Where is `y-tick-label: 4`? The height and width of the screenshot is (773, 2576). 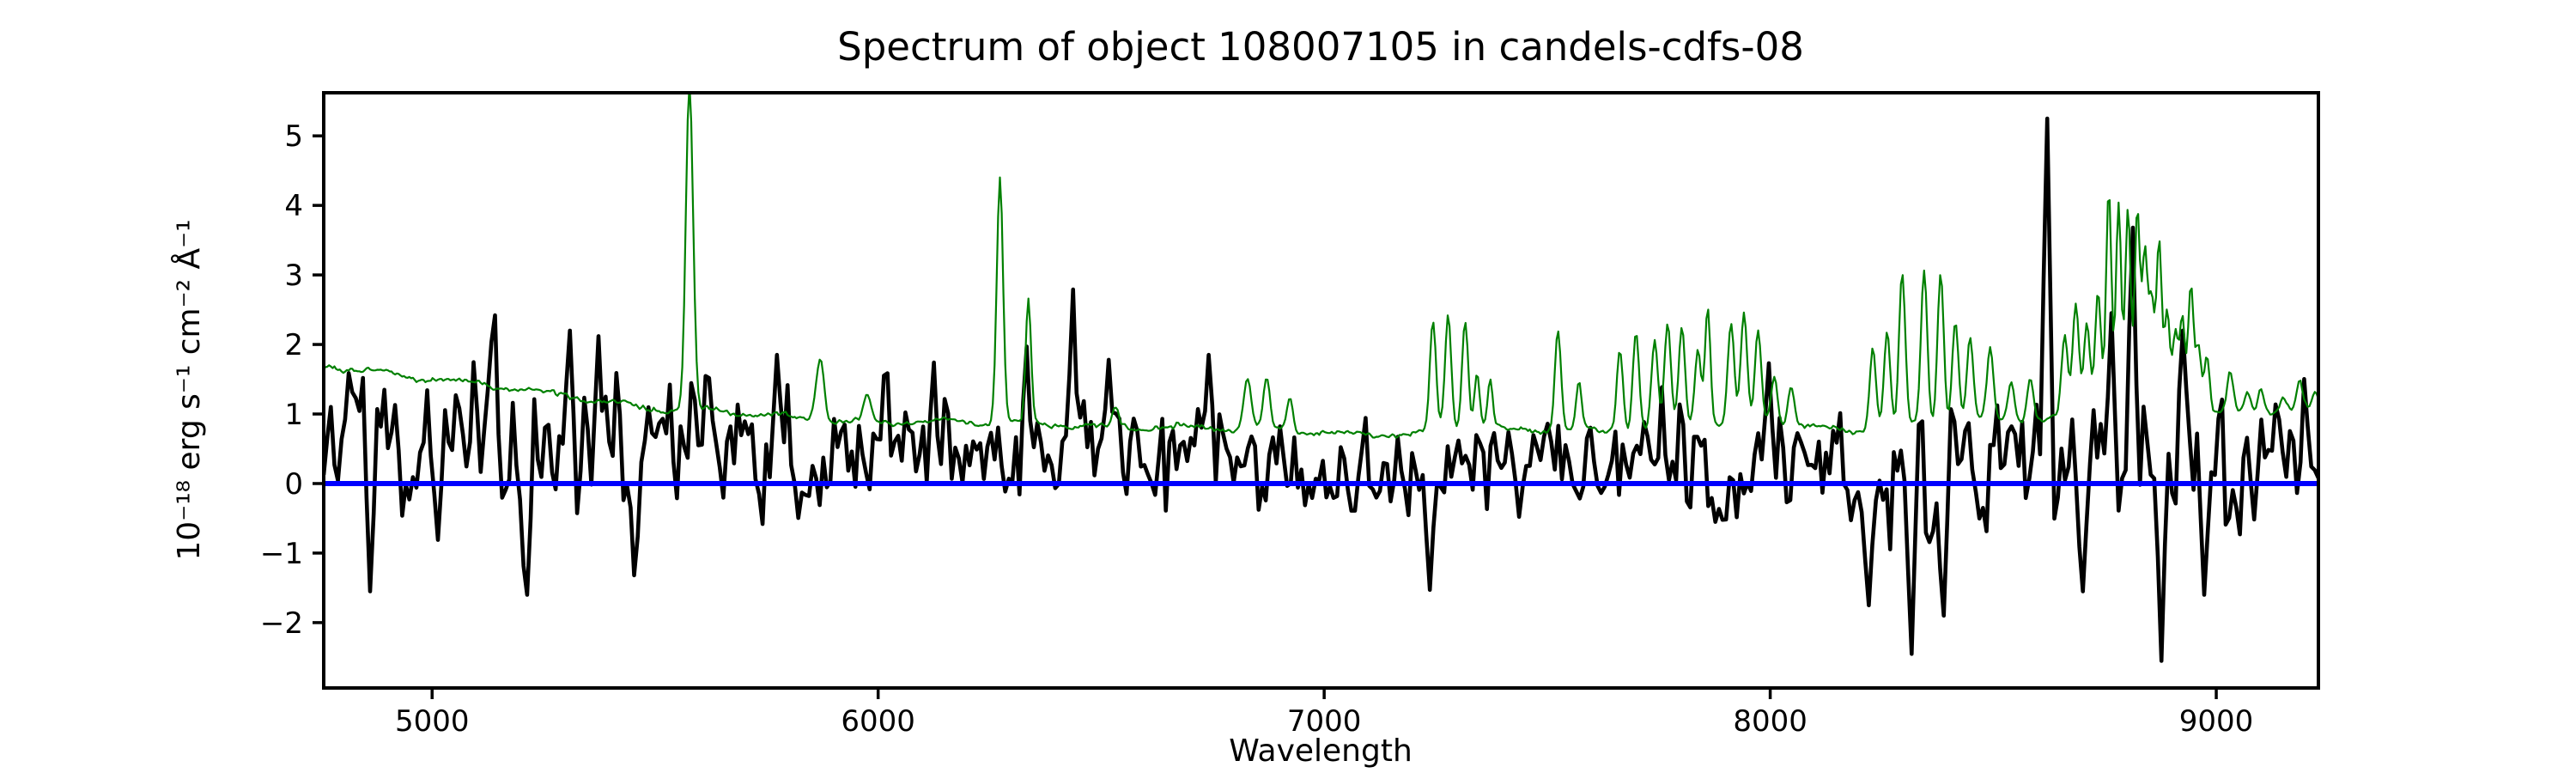
y-tick-label: 4 is located at coordinates (293, 206).